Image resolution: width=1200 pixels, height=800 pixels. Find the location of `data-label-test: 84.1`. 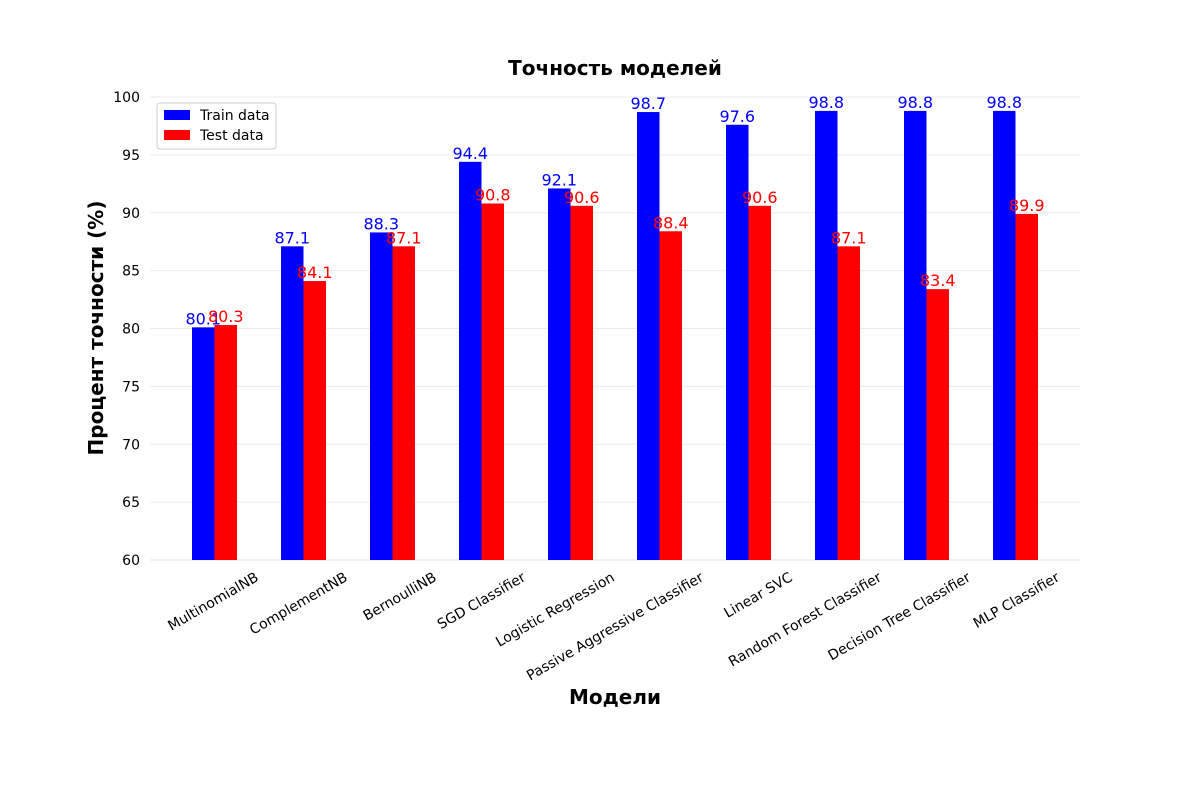

data-label-test: 84.1 is located at coordinates (315, 272).